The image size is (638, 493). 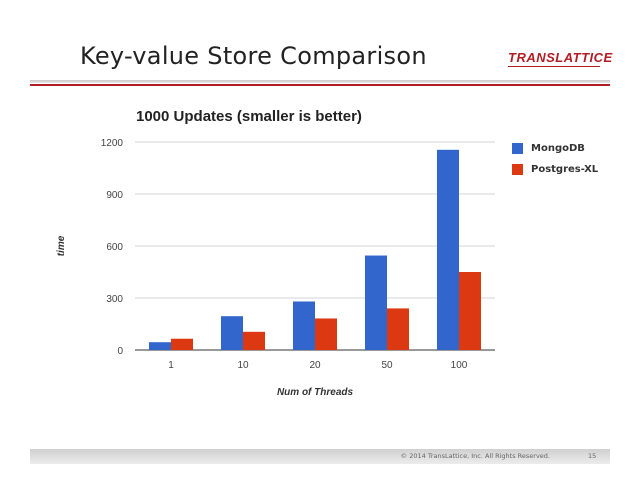 I want to click on legend-swatch-postgres-xl, so click(x=517, y=169).